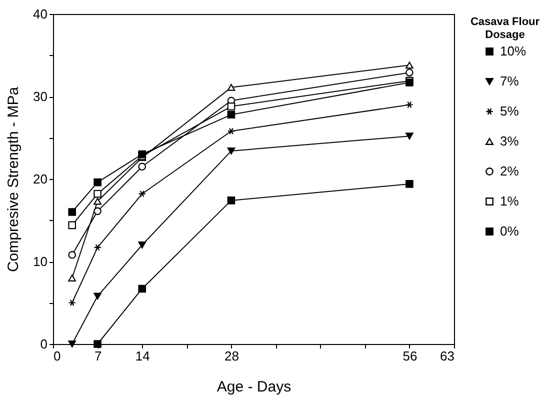 This screenshot has height=400, width=548. Describe the element at coordinates (510, 141) in the screenshot. I see `legend-label: 3%` at that location.